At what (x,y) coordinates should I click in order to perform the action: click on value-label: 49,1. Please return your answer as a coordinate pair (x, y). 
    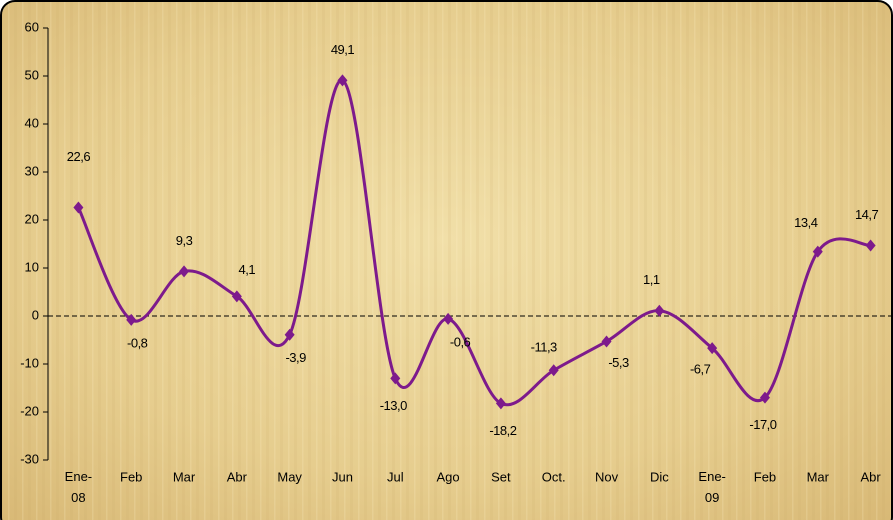
    Looking at the image, I should click on (343, 49).